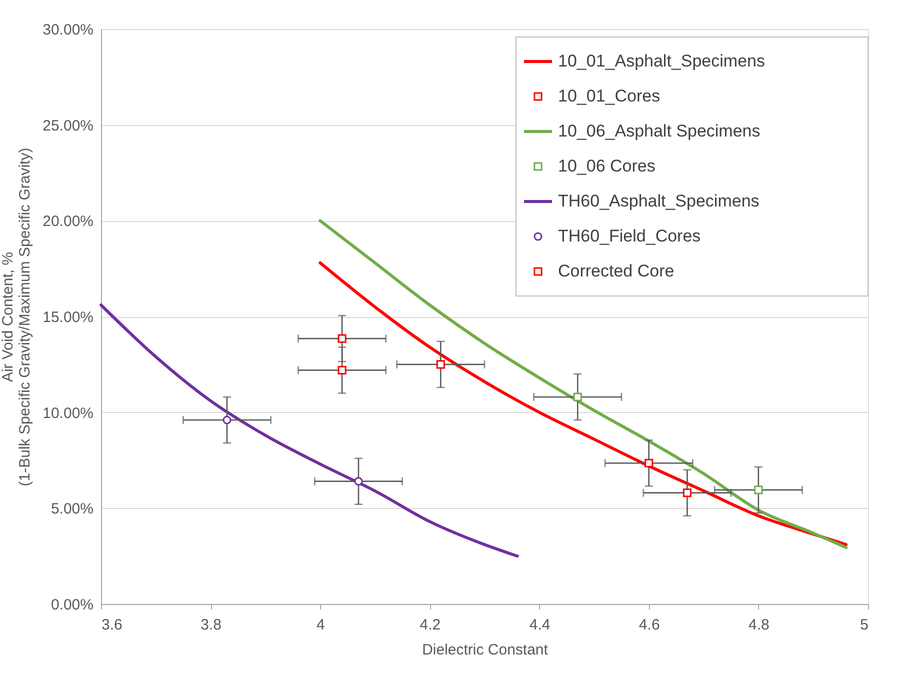 This screenshot has height=673, width=917. I want to click on x-tick-label: 4.6, so click(649, 625).